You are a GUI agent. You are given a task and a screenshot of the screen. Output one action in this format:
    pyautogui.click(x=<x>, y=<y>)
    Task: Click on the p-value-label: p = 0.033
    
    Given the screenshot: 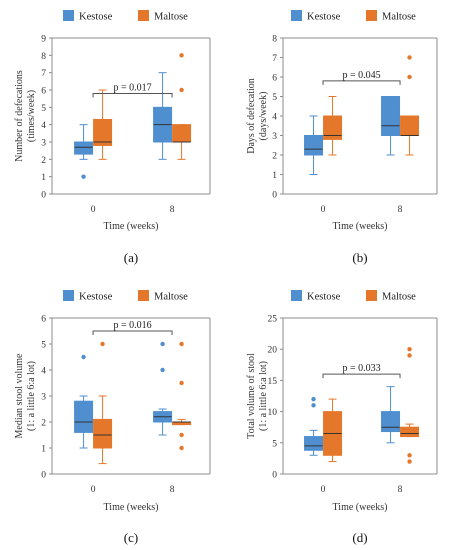 What is the action you would take?
    pyautogui.click(x=361, y=368)
    